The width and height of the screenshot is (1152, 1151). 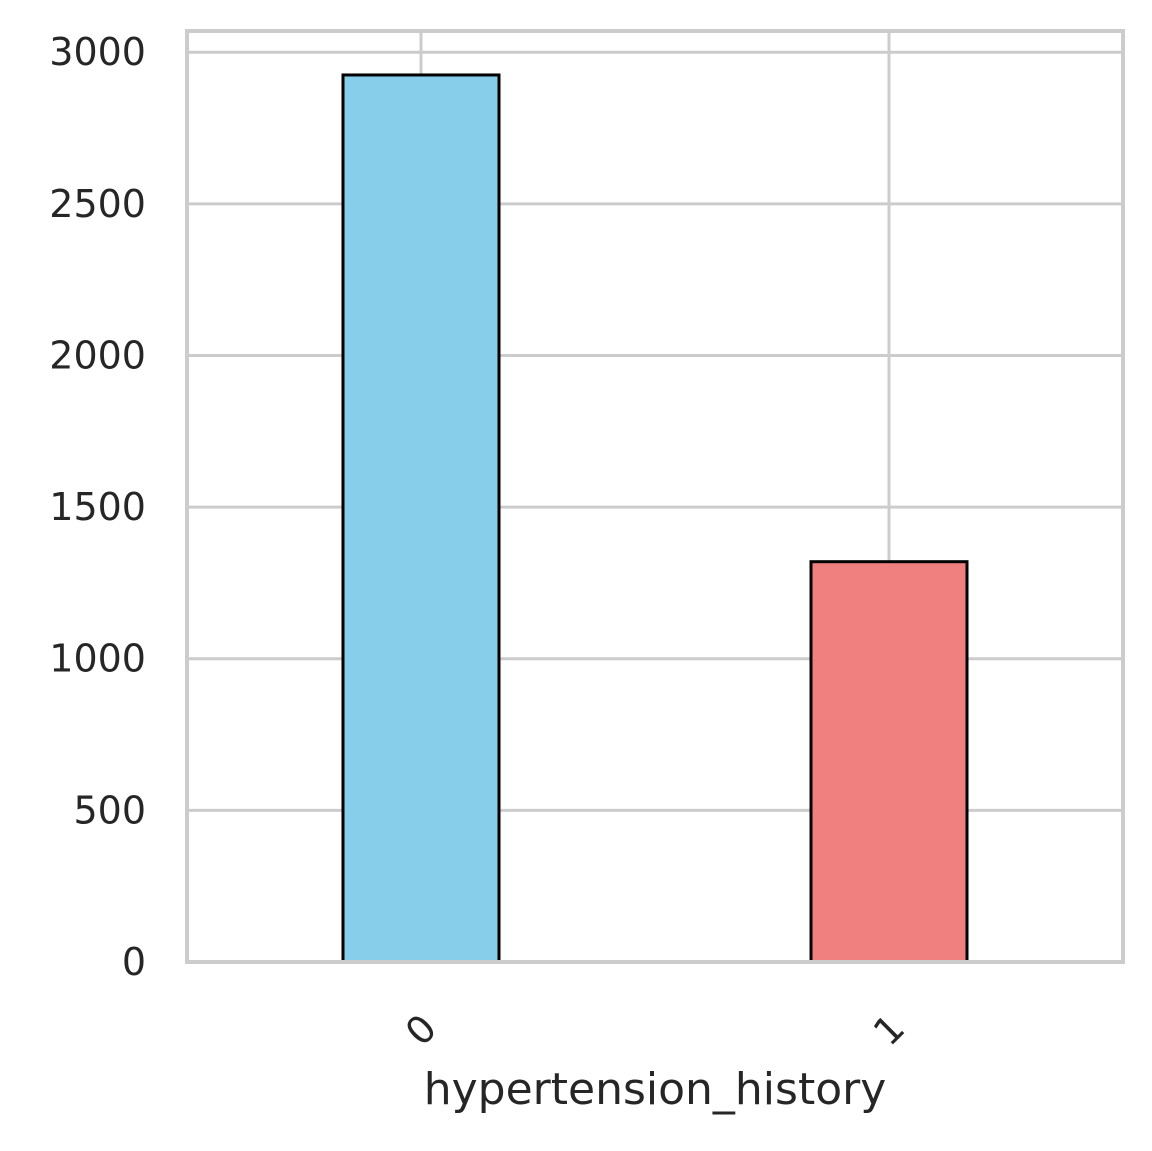 What do you see at coordinates (97, 659) in the screenshot?
I see `y-tick-label: 1000` at bounding box center [97, 659].